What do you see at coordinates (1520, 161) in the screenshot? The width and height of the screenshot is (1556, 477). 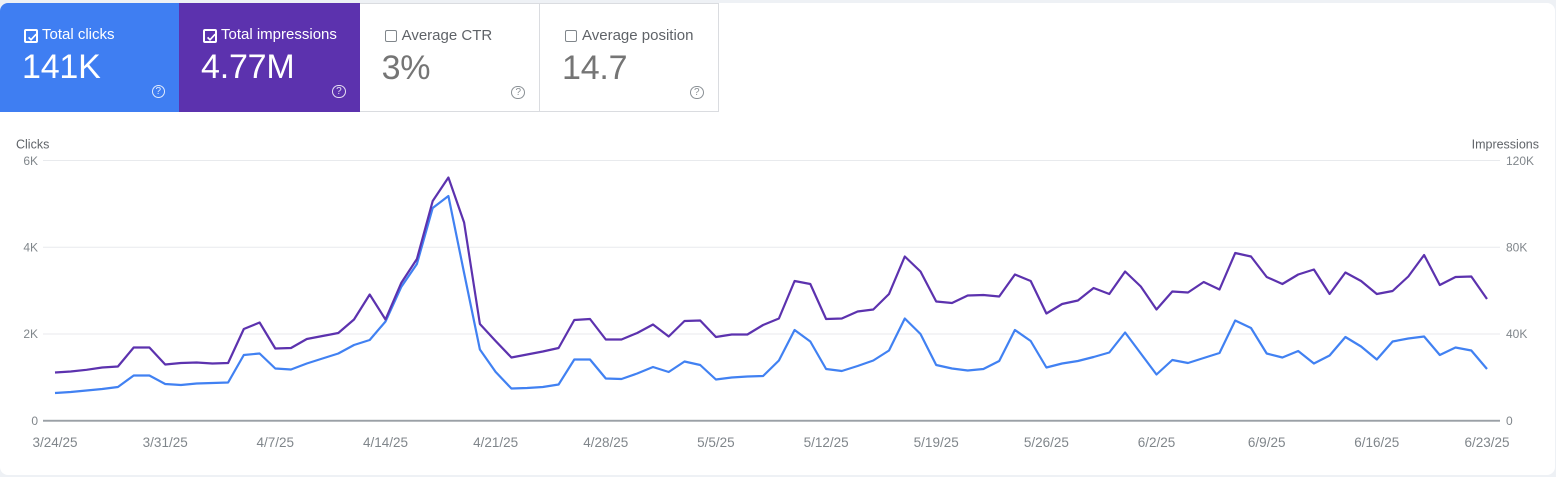 I see `svg-text: 120K` at bounding box center [1520, 161].